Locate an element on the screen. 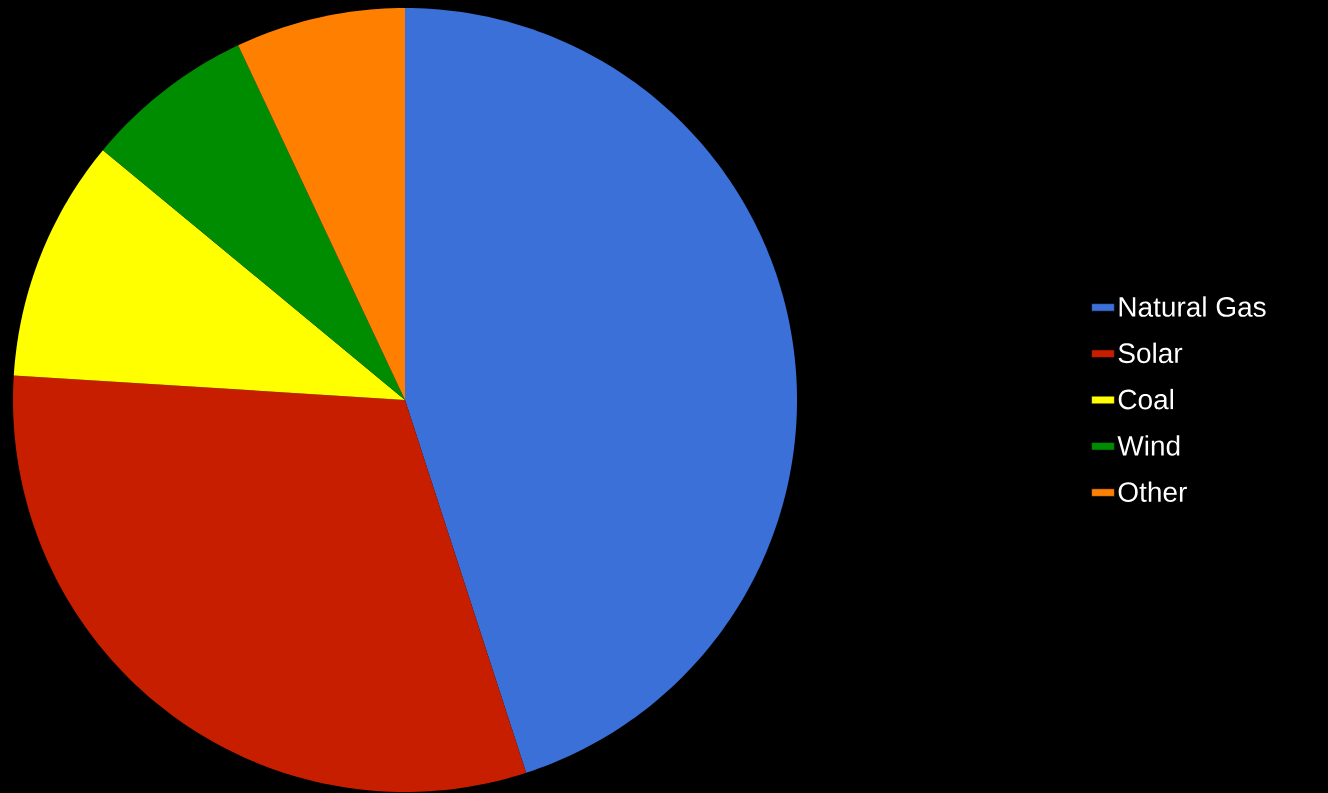  legend-label: Other is located at coordinates (1152, 491).